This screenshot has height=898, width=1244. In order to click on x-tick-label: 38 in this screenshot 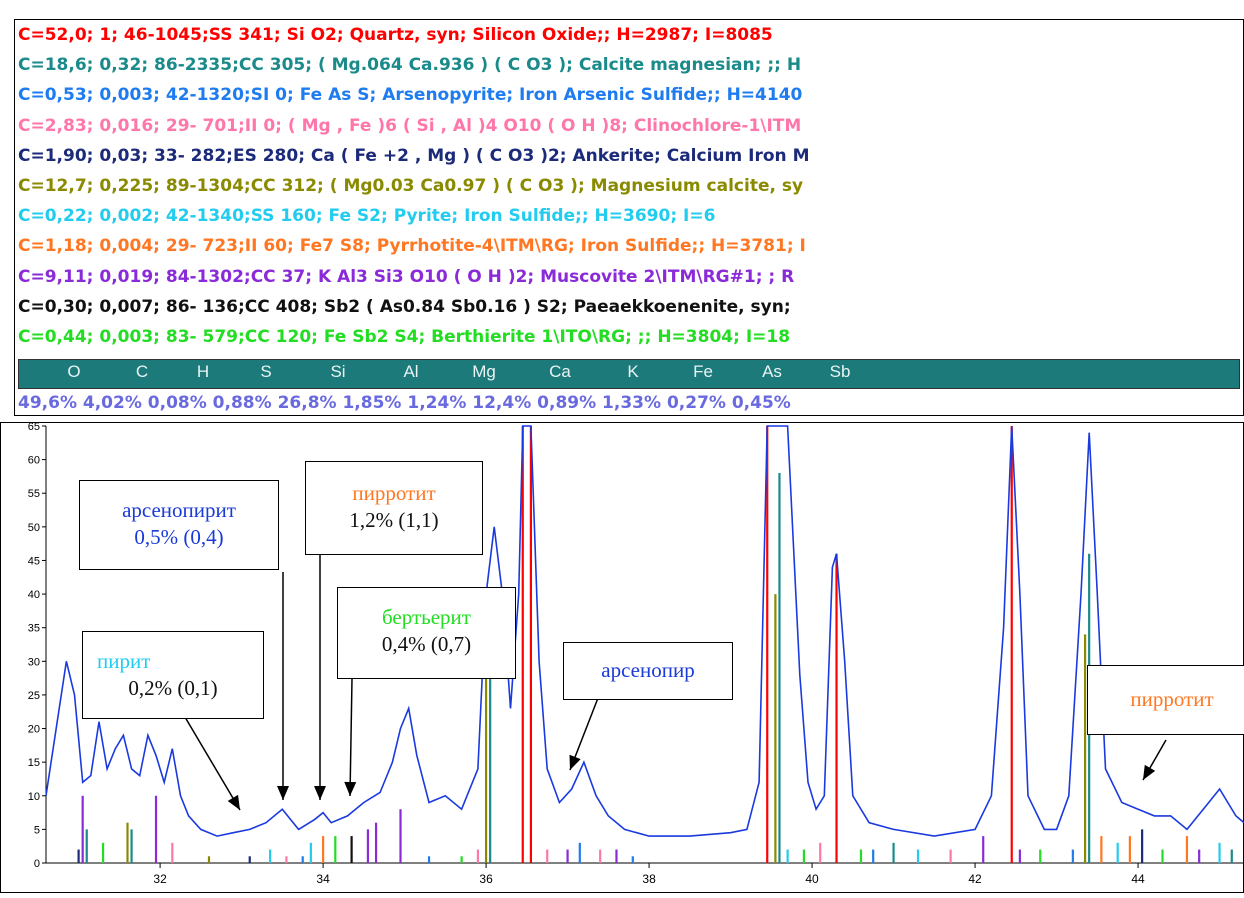, I will do `click(649, 879)`.